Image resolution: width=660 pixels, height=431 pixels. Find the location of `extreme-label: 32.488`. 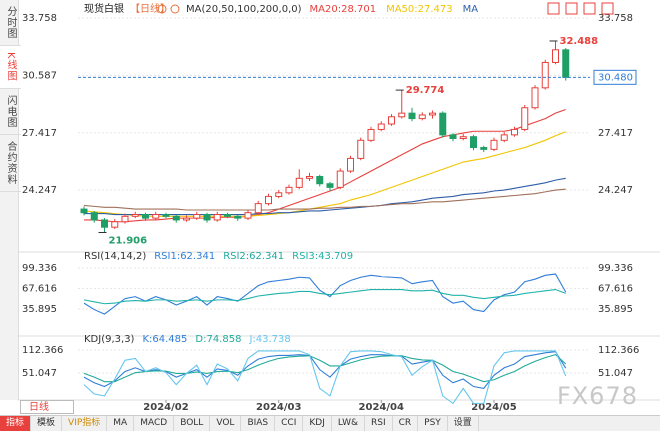

extreme-label: 32.488 is located at coordinates (579, 41).